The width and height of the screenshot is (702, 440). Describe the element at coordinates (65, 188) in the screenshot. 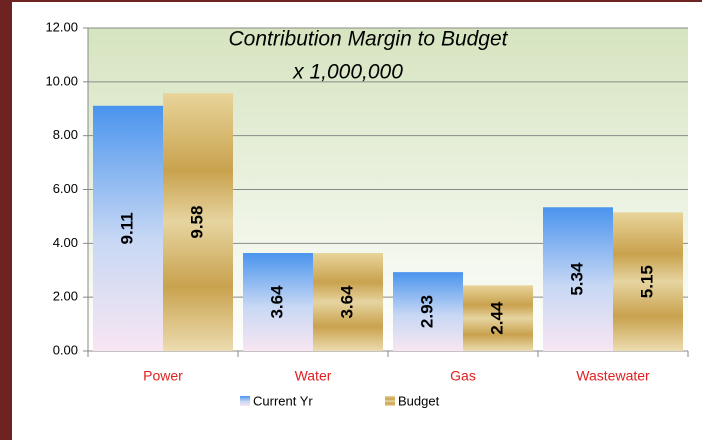

I see `y-tick-label: 6.00` at that location.